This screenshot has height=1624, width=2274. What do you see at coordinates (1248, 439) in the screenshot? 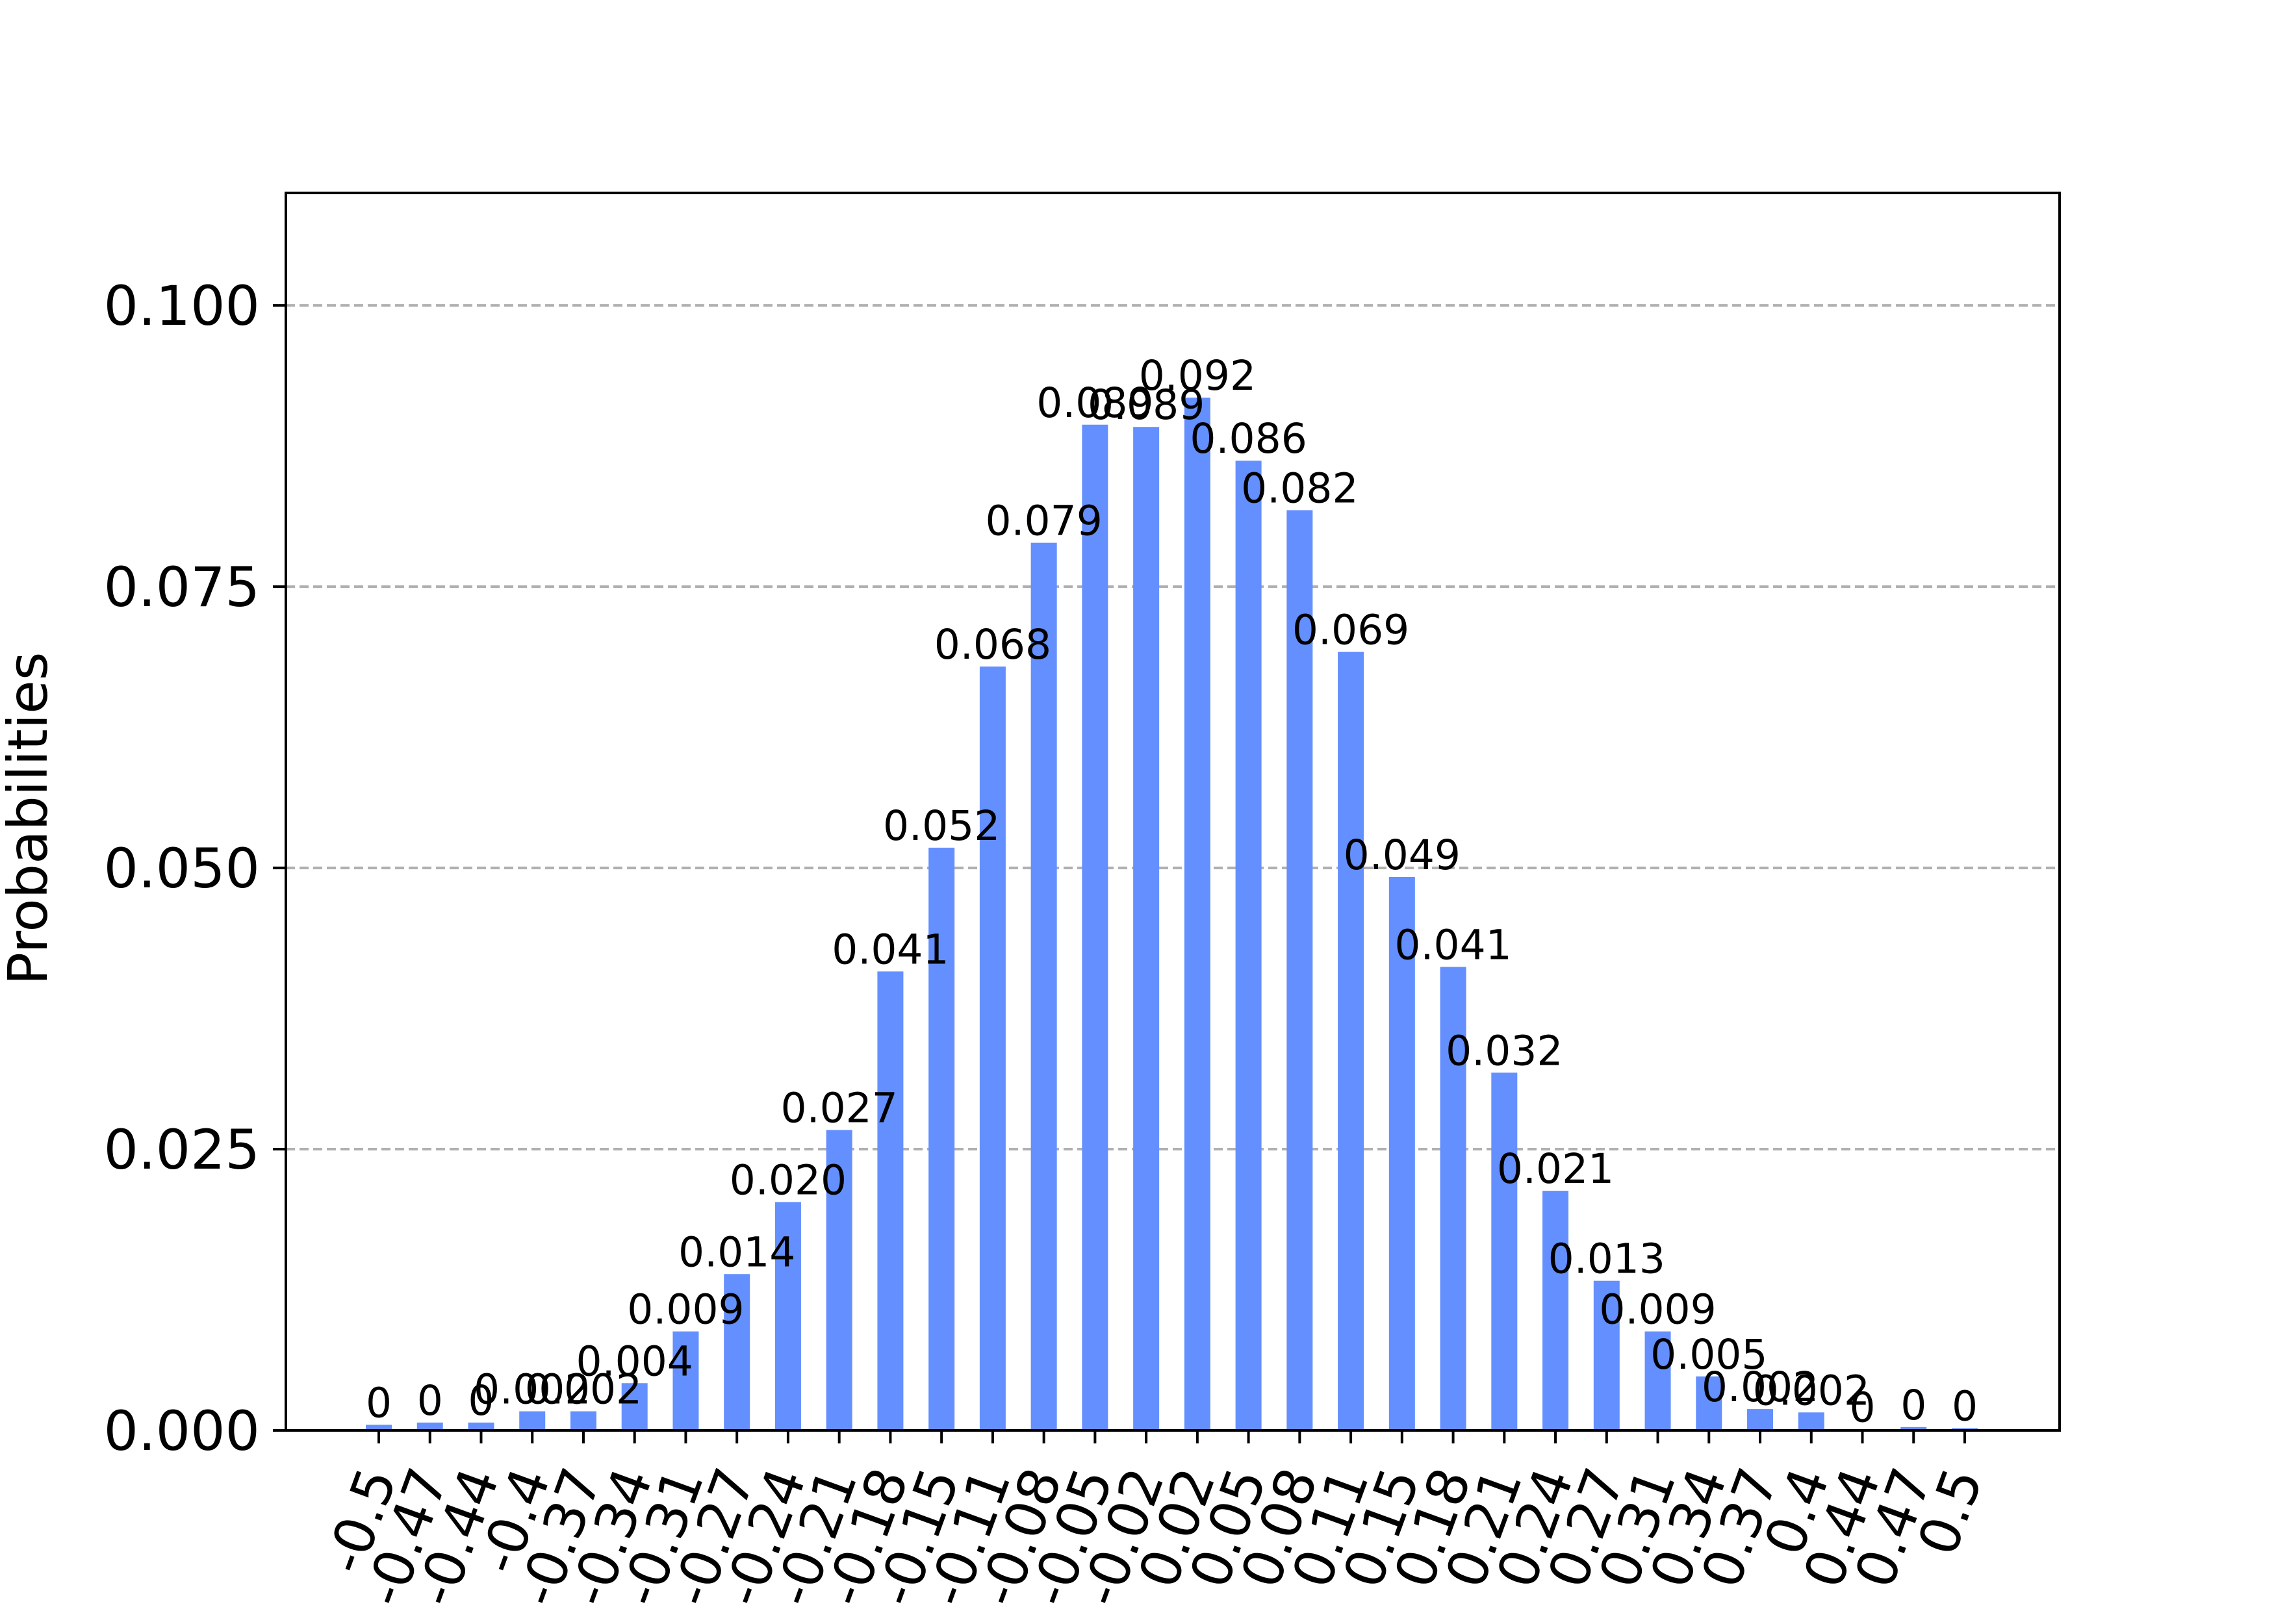
I see `bar-value-label: 0.086` at bounding box center [1248, 439].